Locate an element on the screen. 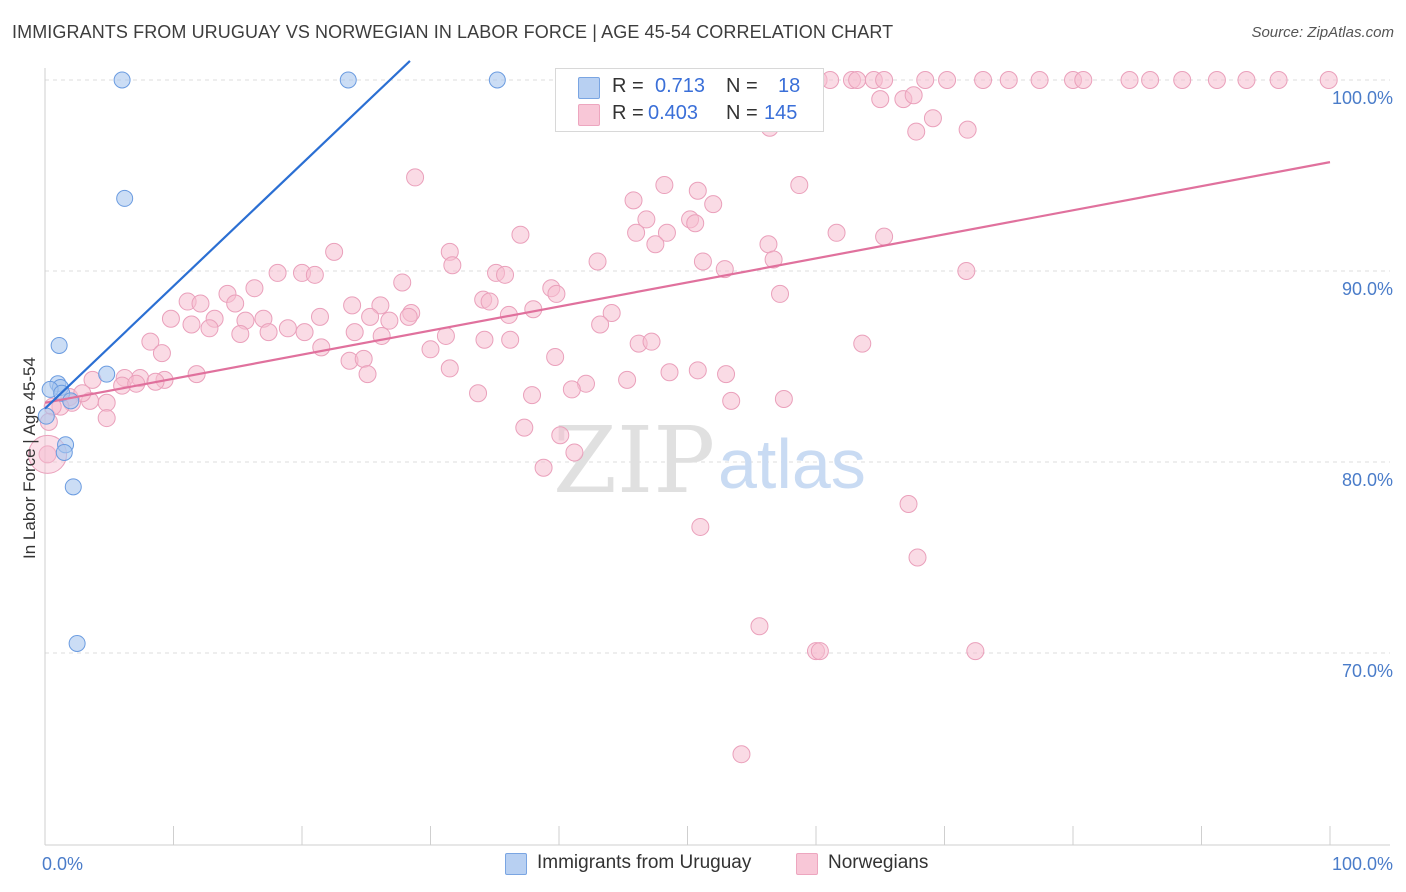 This screenshot has width=1406, height=892. watermark-atlas: atlas is located at coordinates (792, 464).